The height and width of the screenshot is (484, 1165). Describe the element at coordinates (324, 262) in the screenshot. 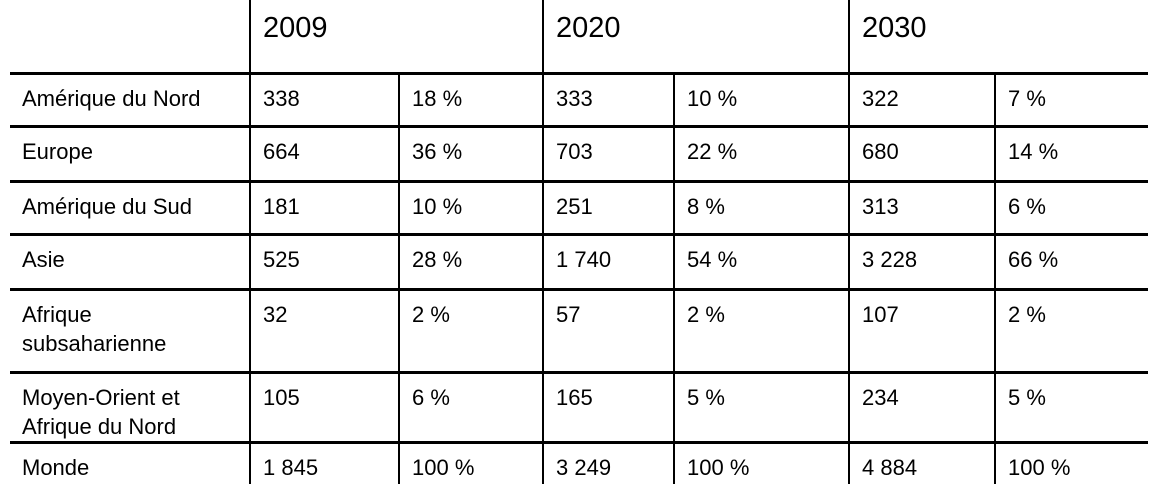

I see `value-cell: 525` at that location.